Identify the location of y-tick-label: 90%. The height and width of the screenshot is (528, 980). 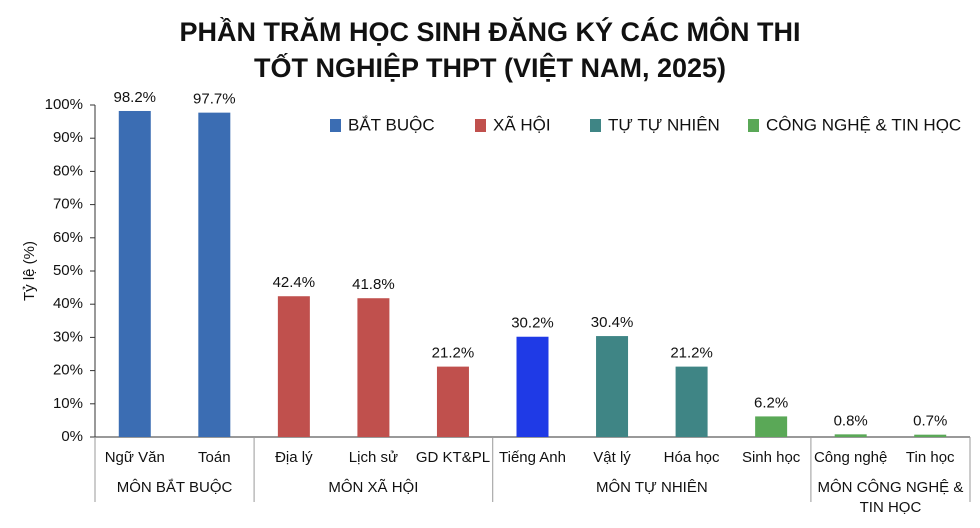
(68, 137).